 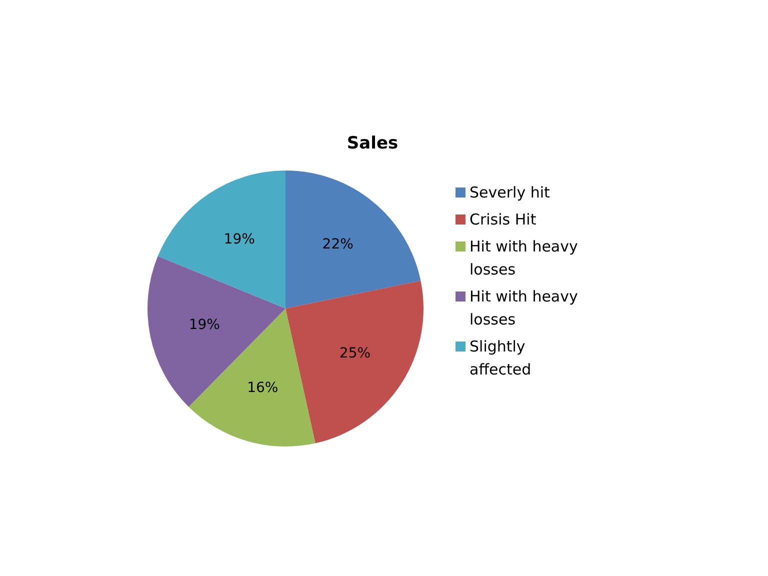 I want to click on legend-label: Crisis Hit, so click(x=503, y=219).